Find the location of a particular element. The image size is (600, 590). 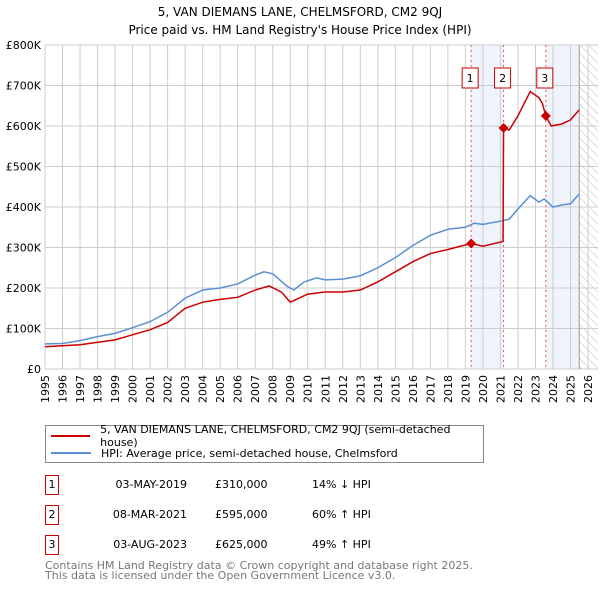

x-tick-label: 2010 is located at coordinates (308, 389).